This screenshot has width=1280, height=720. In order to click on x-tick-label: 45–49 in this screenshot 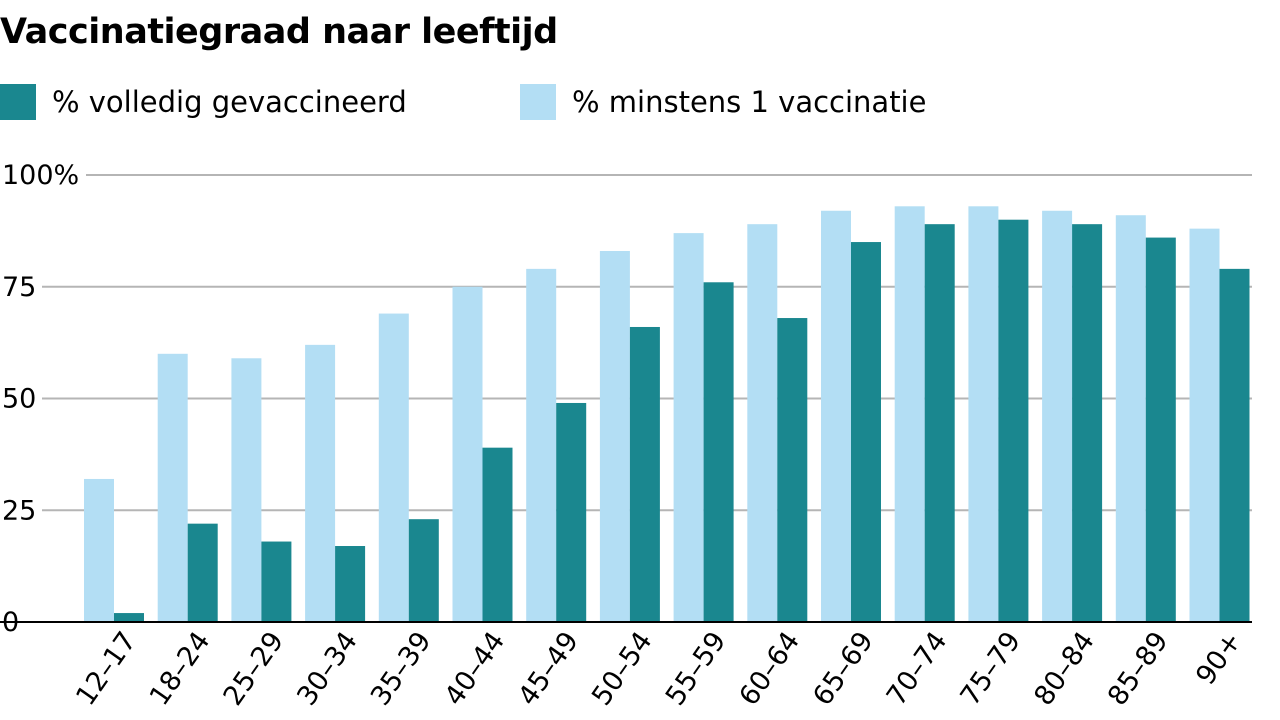, I will do `click(548, 668)`.